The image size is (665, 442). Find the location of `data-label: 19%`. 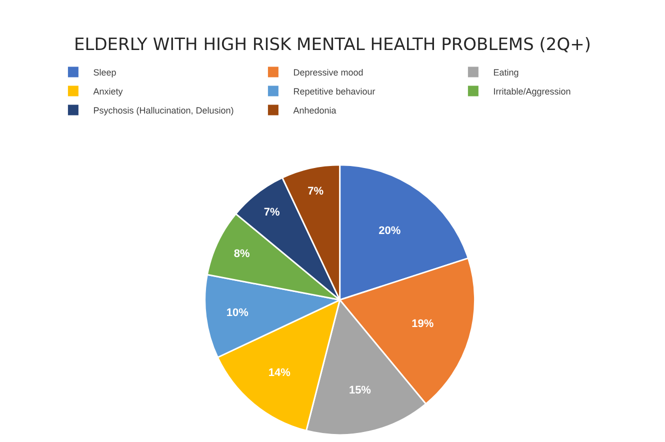

data-label: 19% is located at coordinates (423, 324).